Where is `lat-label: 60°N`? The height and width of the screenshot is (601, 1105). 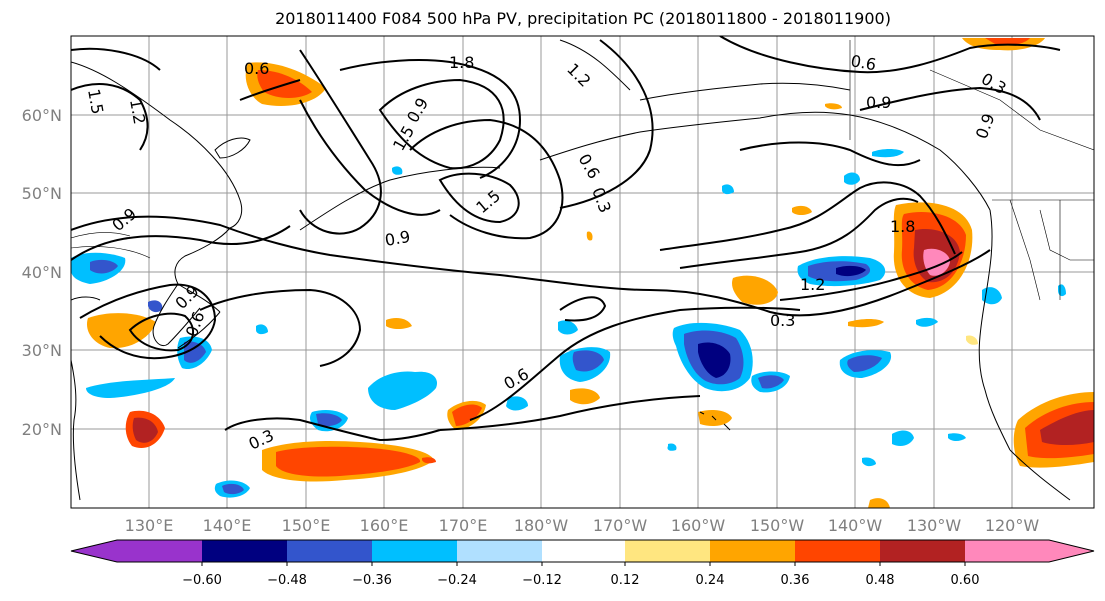 lat-label: 60°N is located at coordinates (42, 115).